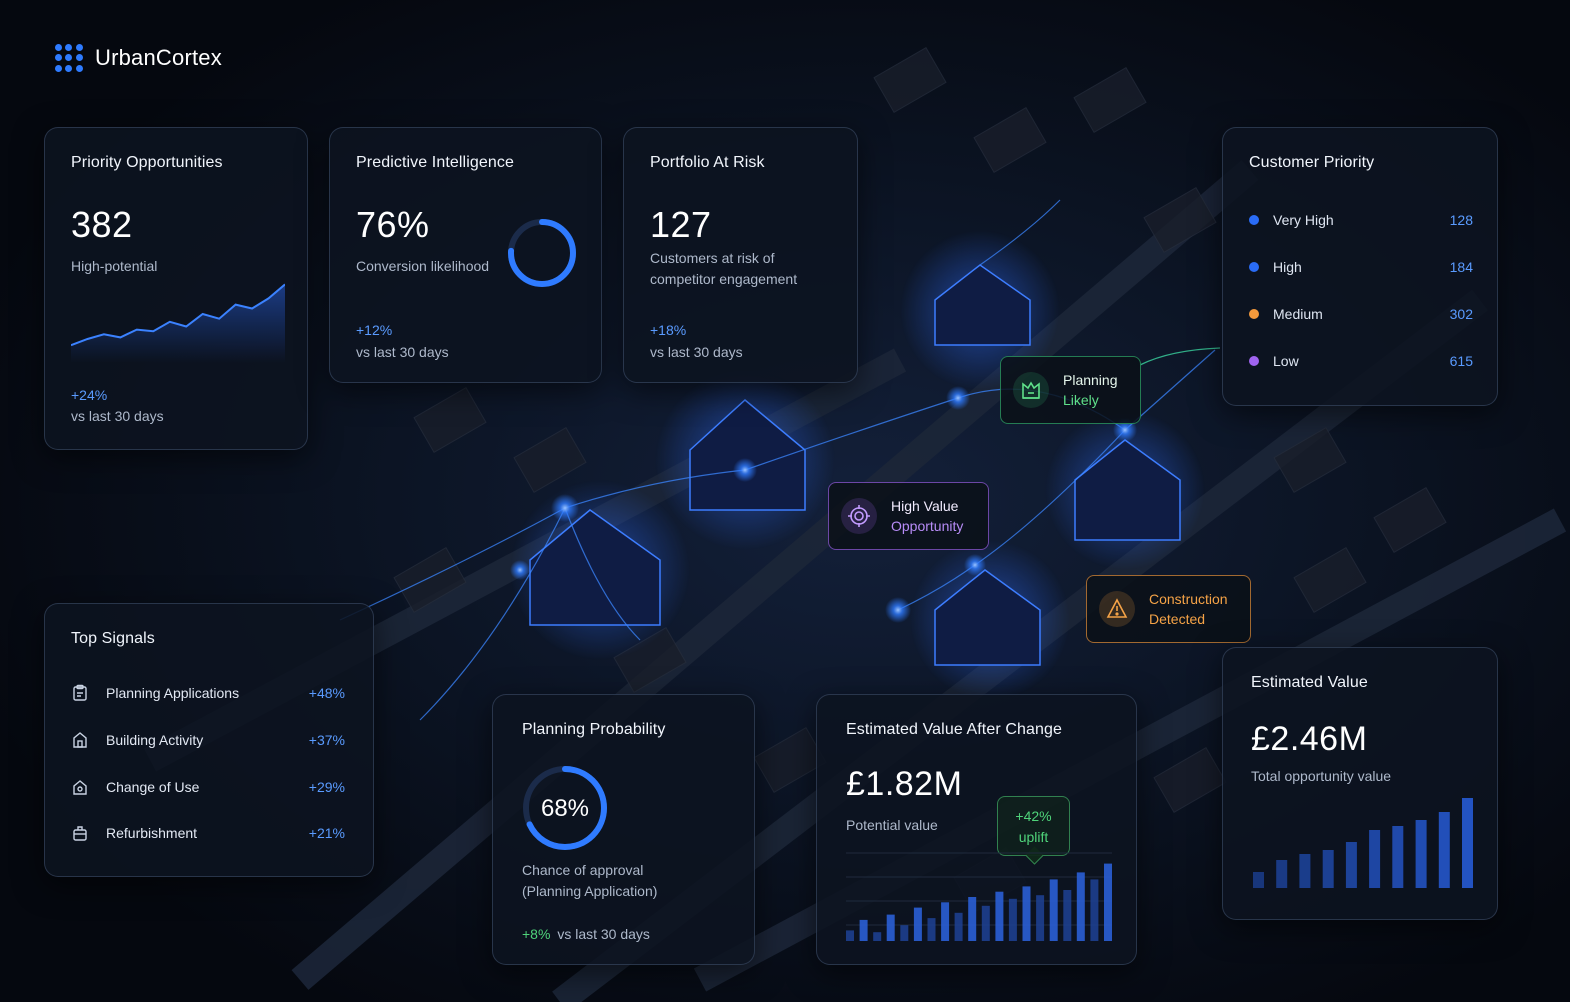  I want to click on card-title: Planning Probability, so click(594, 729).